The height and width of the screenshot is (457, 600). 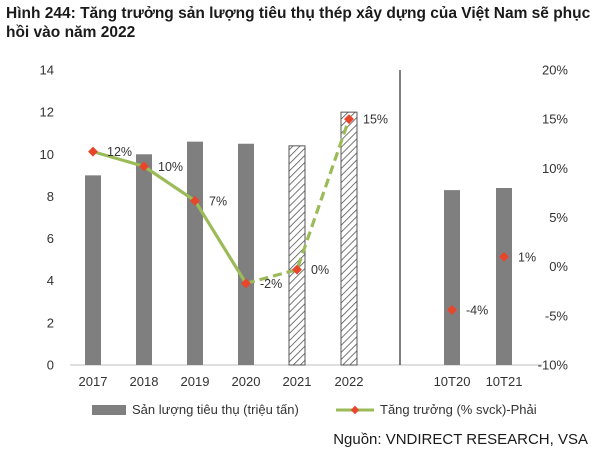 What do you see at coordinates (355, 409) in the screenshot?
I see `legend-swatch-line` at bounding box center [355, 409].